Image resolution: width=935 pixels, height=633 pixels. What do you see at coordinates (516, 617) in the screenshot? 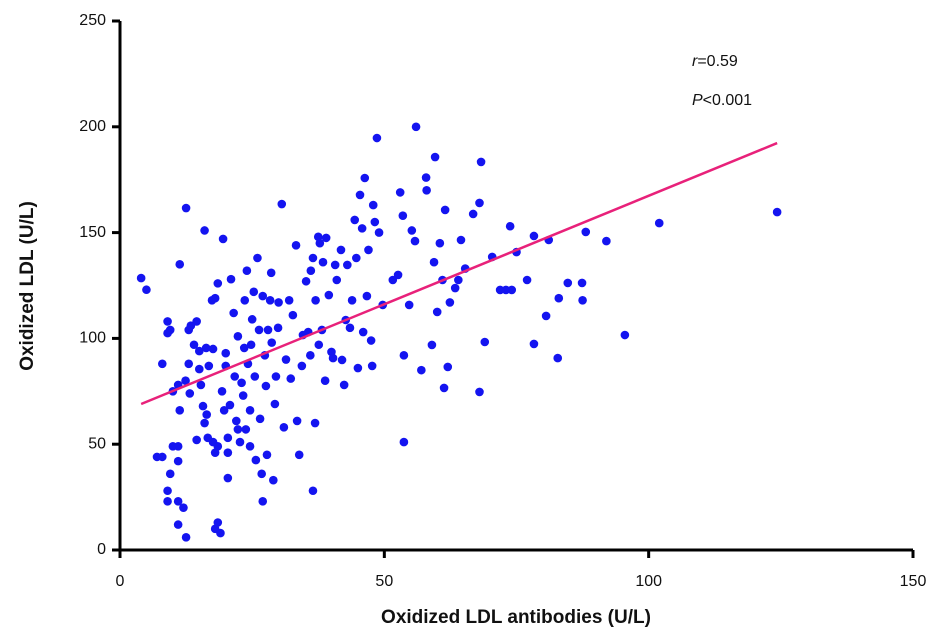
I see `x-axis-title: Oxidized LDL antibodies (U/L)` at bounding box center [516, 617].